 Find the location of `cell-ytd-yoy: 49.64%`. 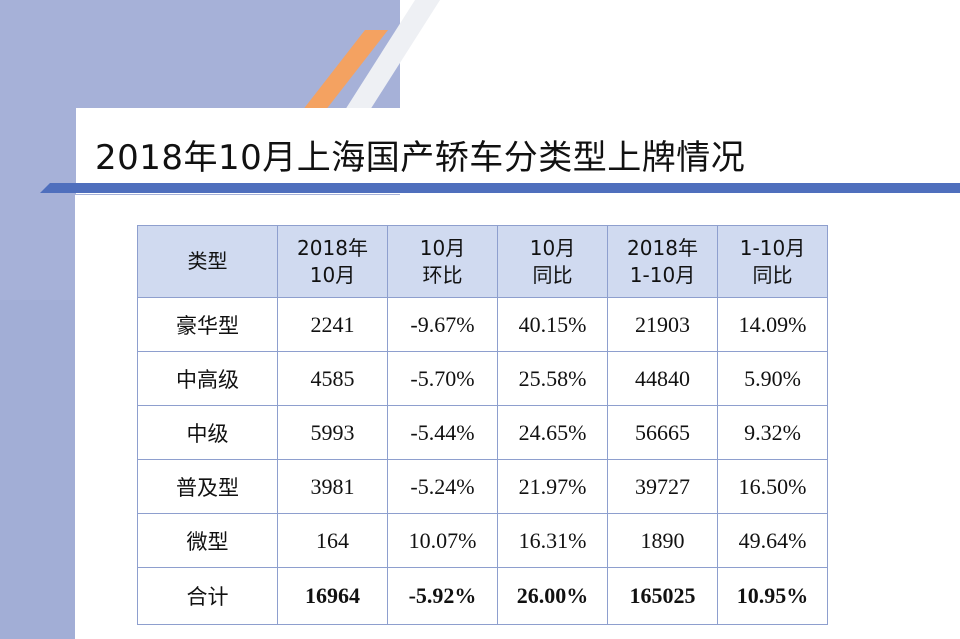

cell-ytd-yoy: 49.64% is located at coordinates (772, 540).